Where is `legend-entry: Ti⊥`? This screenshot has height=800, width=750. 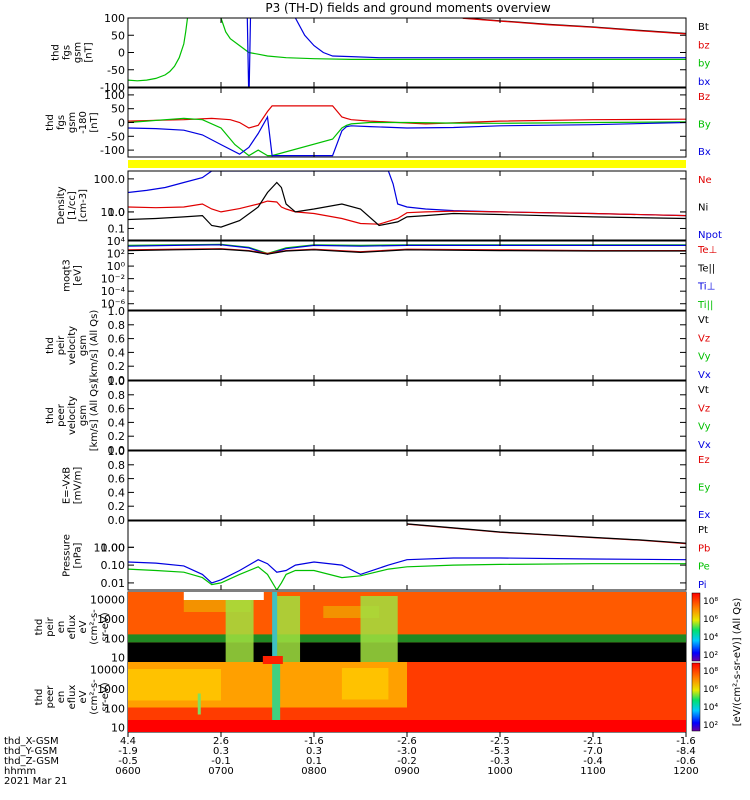 legend-entry: Ti⊥ is located at coordinates (706, 287).